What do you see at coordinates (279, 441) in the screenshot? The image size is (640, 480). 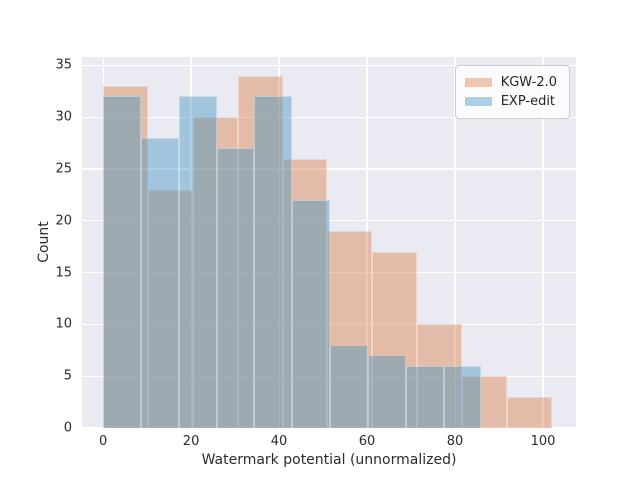 I see `x-tick-label: 40` at bounding box center [279, 441].